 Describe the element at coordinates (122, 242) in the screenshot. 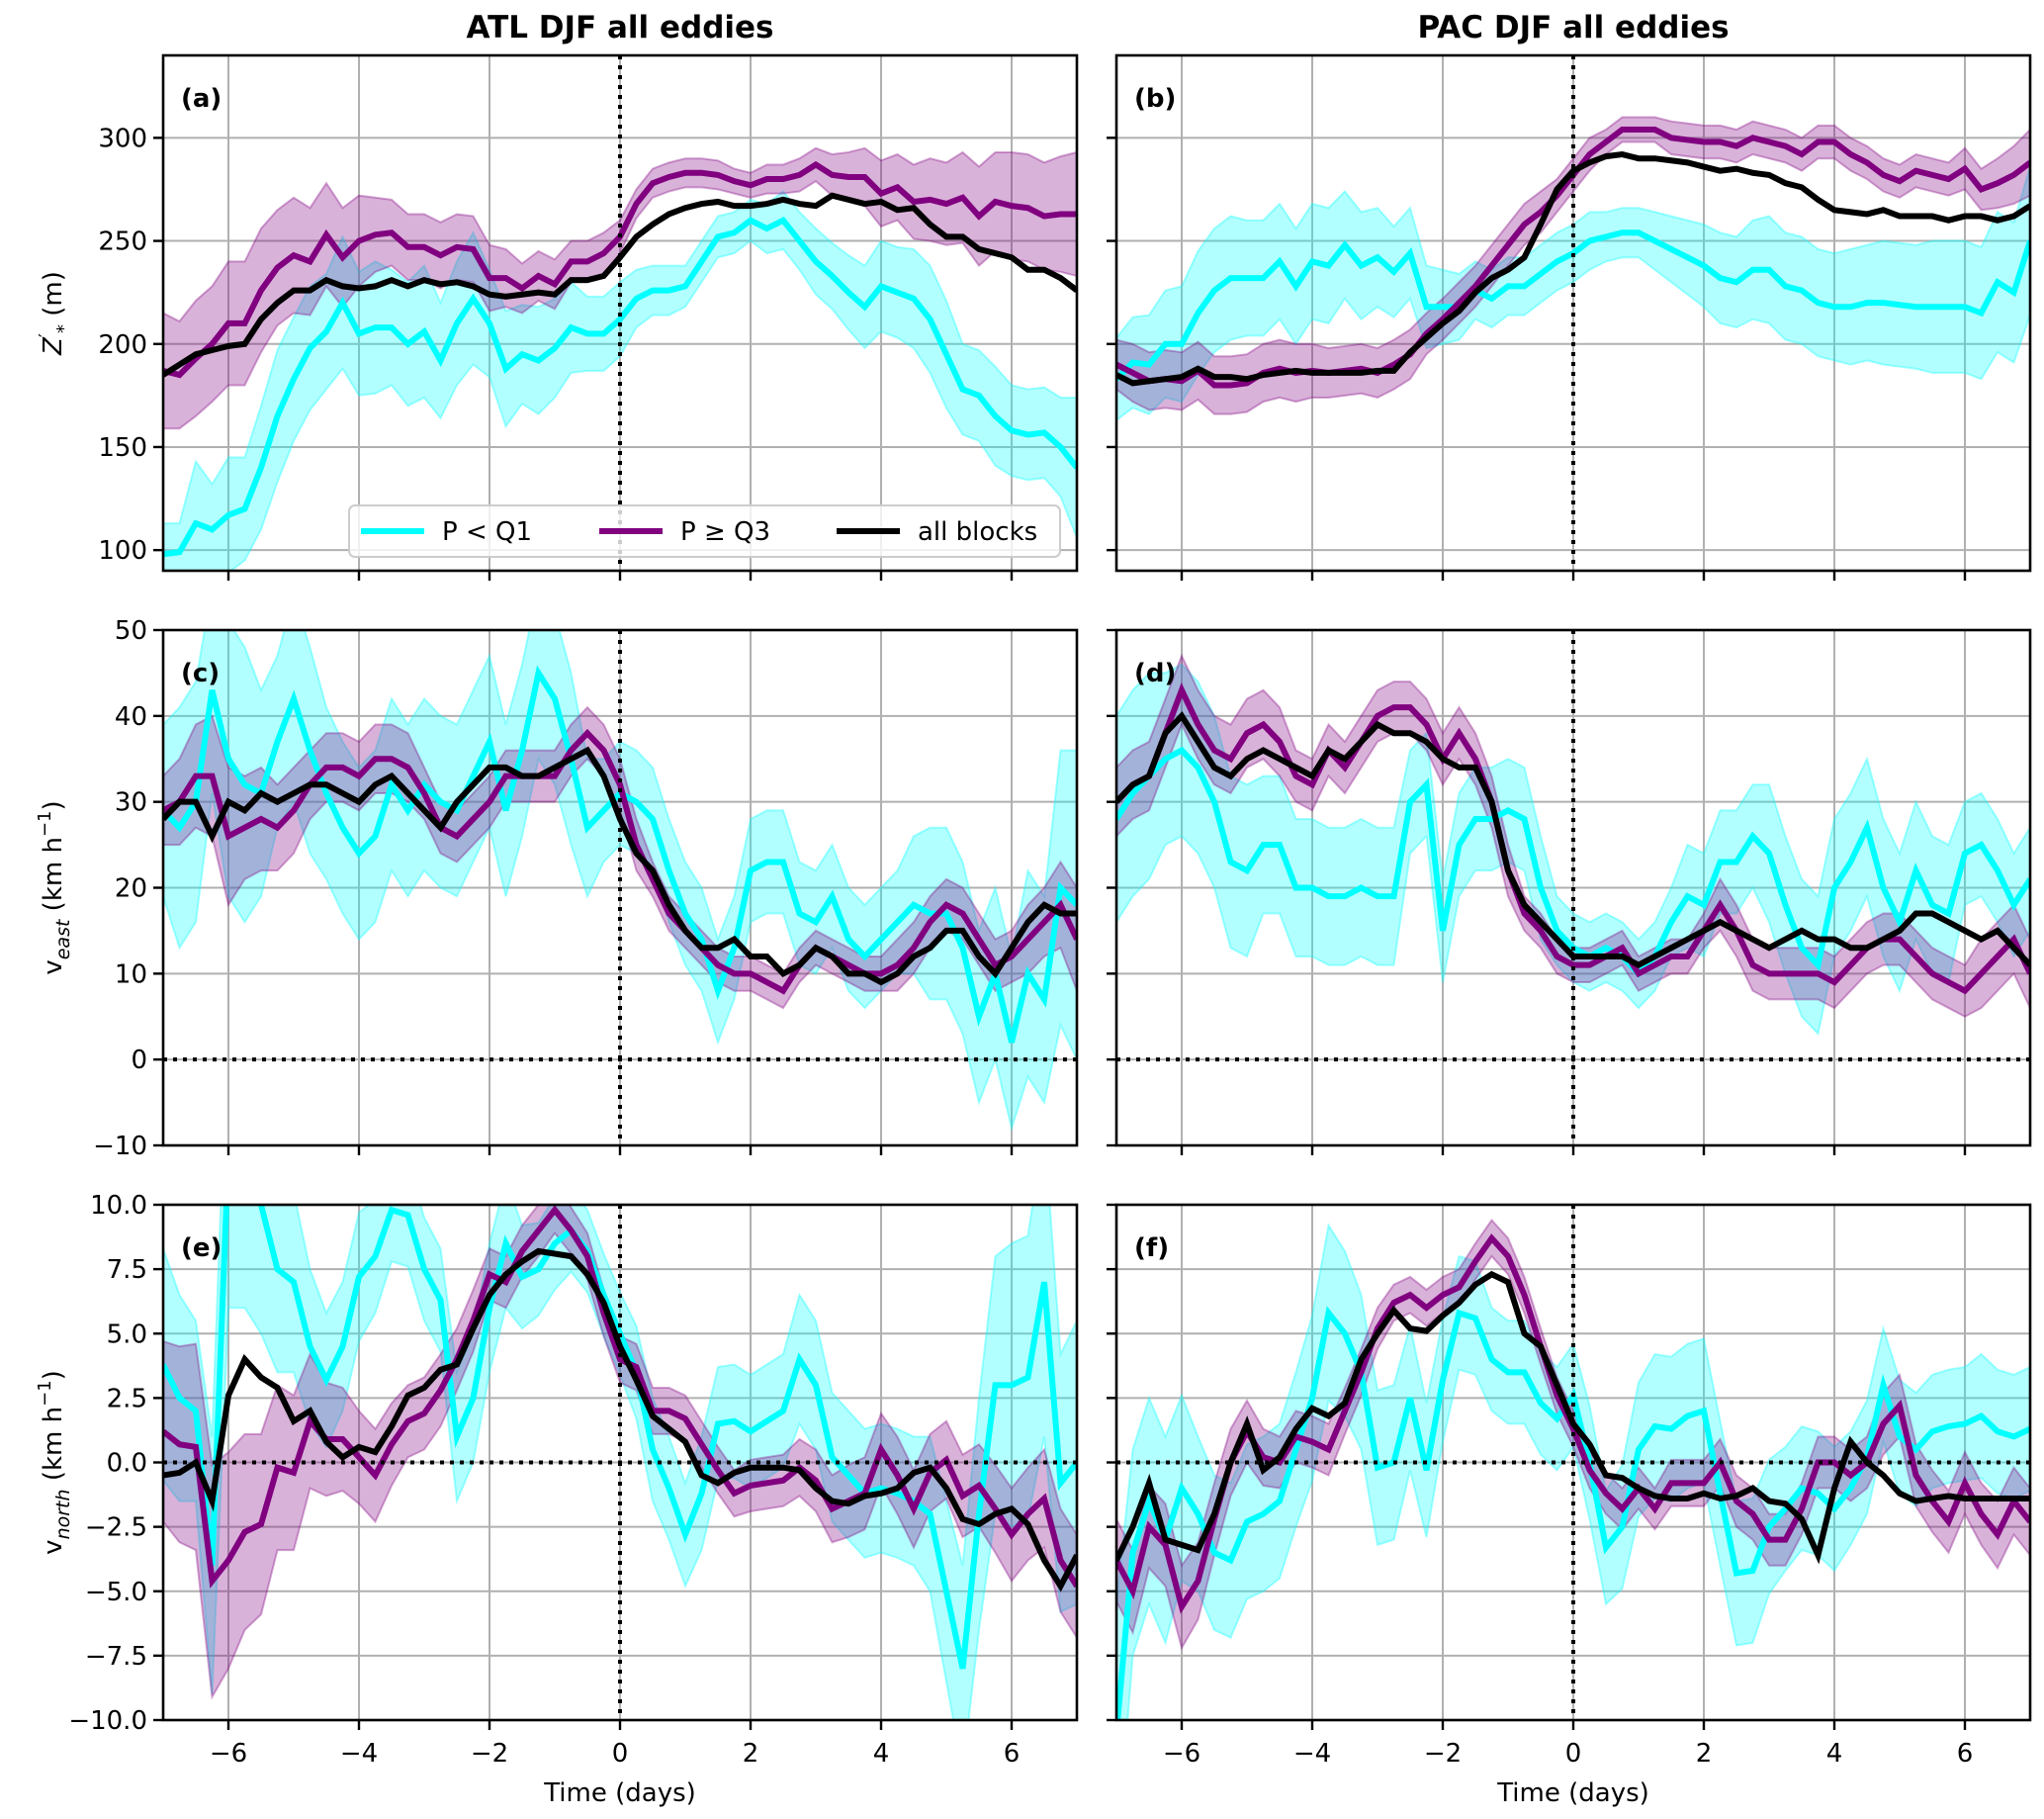

I see `y-tick-label: 250` at that location.